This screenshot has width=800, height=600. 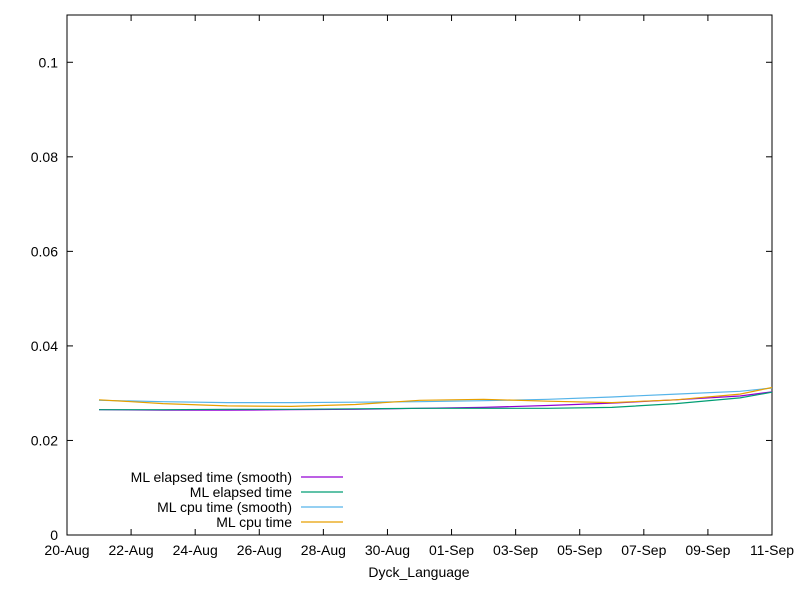 What do you see at coordinates (772, 550) in the screenshot?
I see `x-tick-label: 11-Sep` at bounding box center [772, 550].